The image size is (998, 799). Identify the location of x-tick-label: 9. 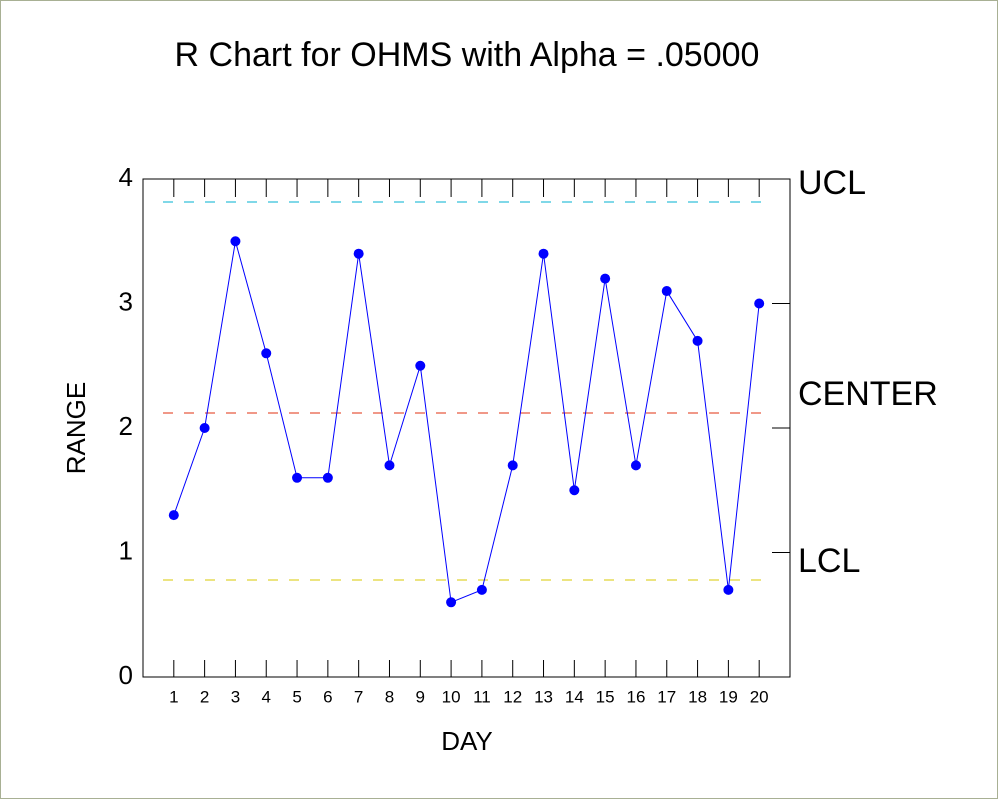
(420, 696).